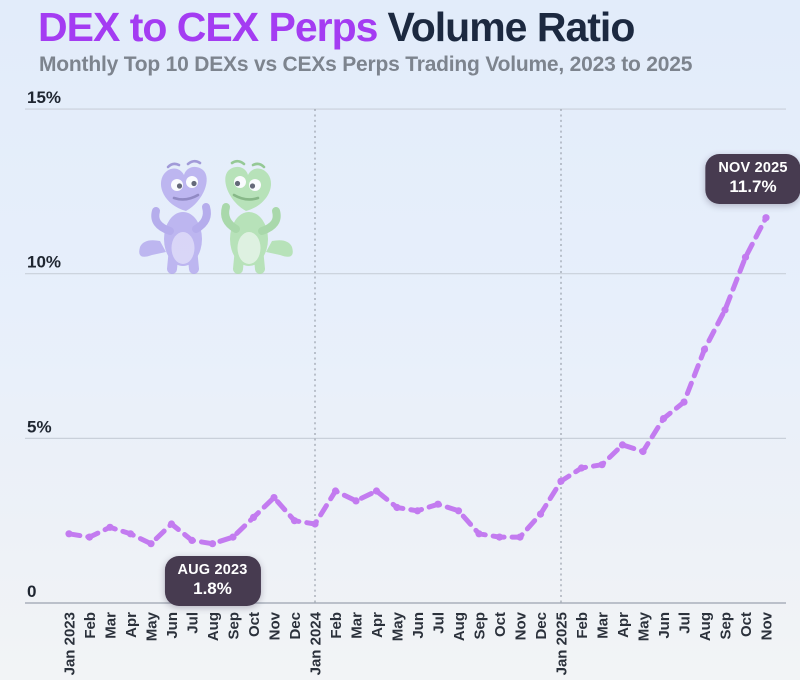  I want to click on green-gecko, so click(257, 216).